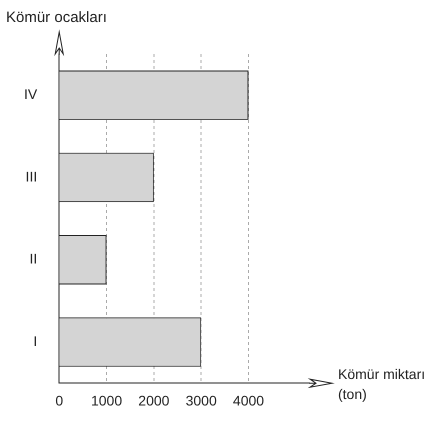 This screenshot has height=432, width=446. What do you see at coordinates (382, 384) in the screenshot?
I see `x-axis-title: Kömür miktarı (ton)` at bounding box center [382, 384].